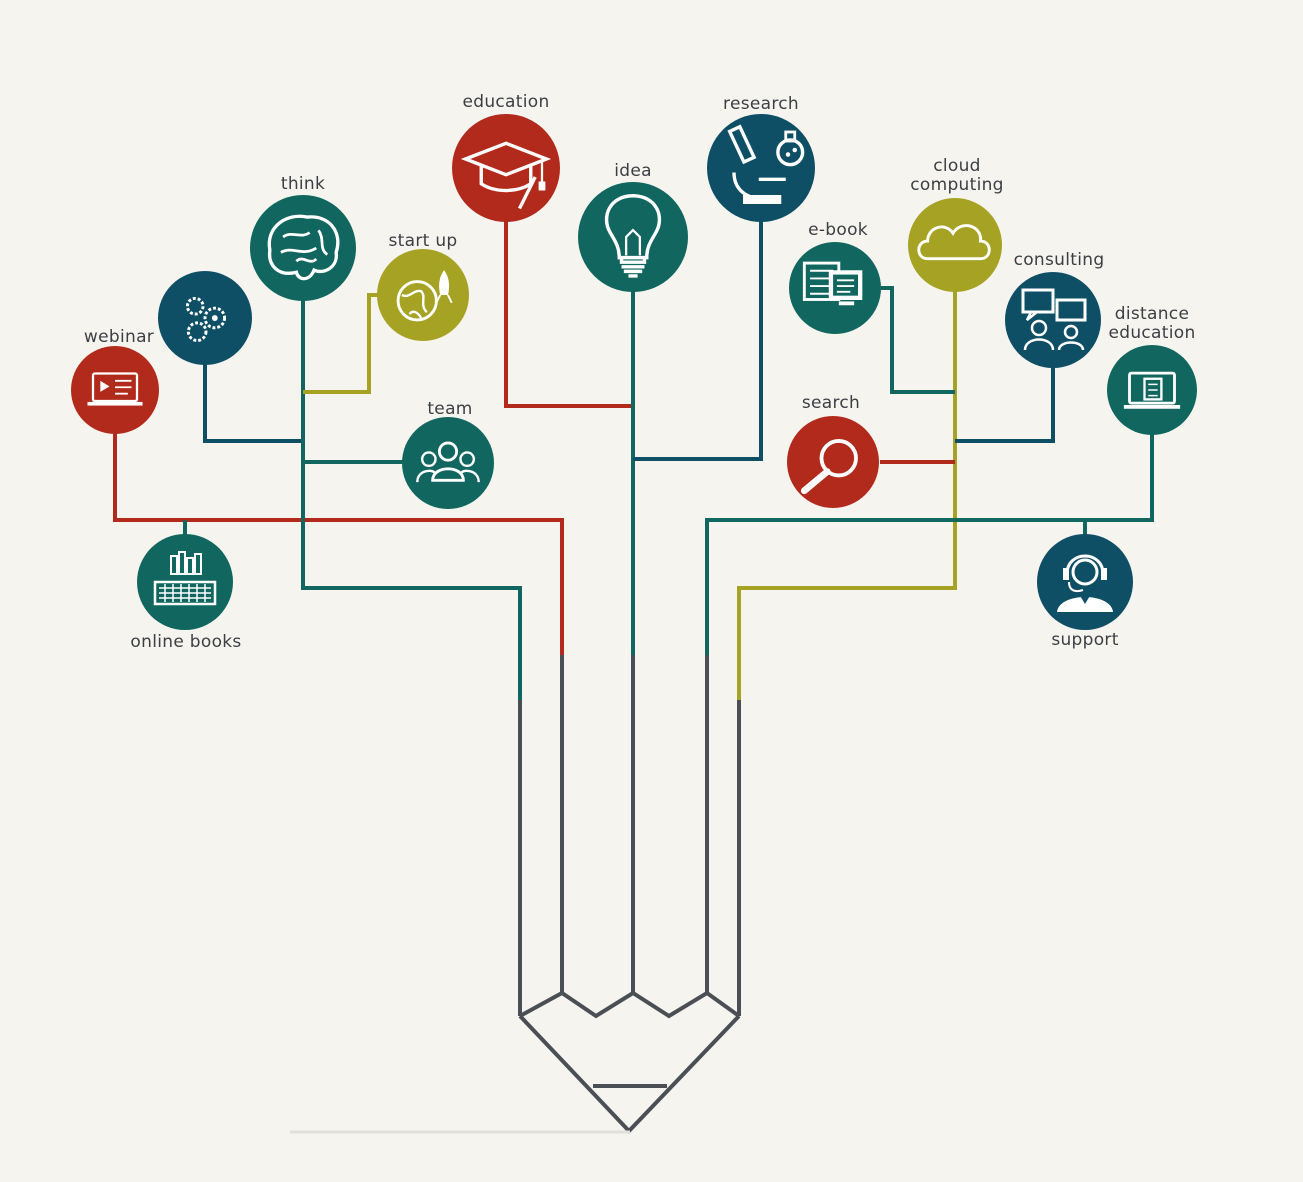  Describe the element at coordinates (423, 241) in the screenshot. I see `label-start-up: start up` at that location.